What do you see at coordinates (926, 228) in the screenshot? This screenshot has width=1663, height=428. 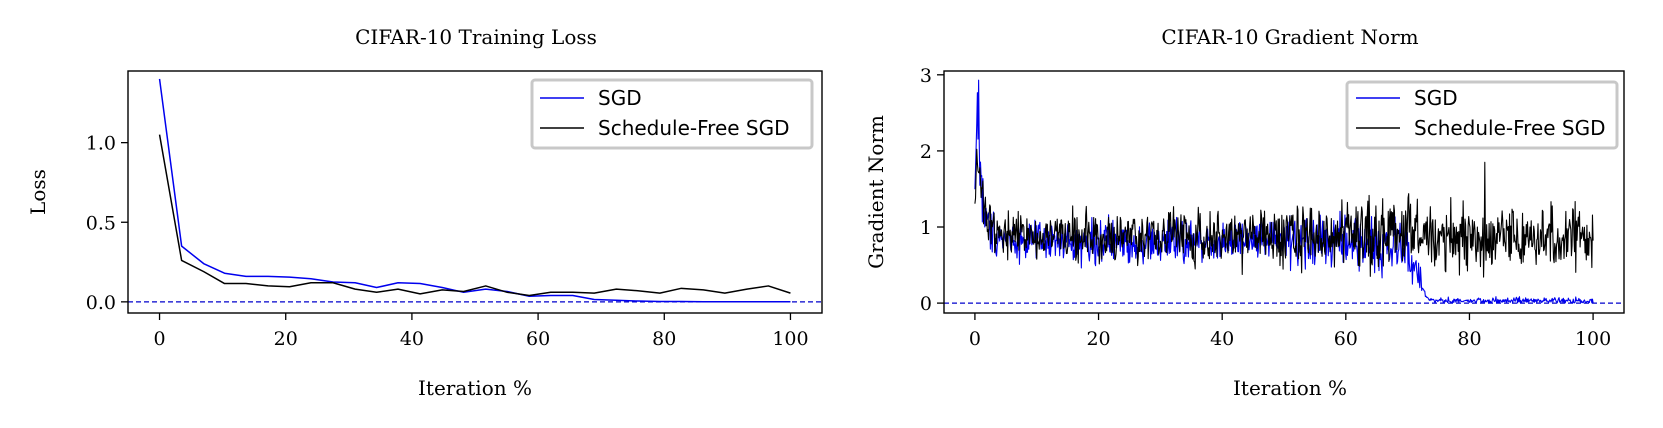 I see `y-tick-label: 1` at bounding box center [926, 228].